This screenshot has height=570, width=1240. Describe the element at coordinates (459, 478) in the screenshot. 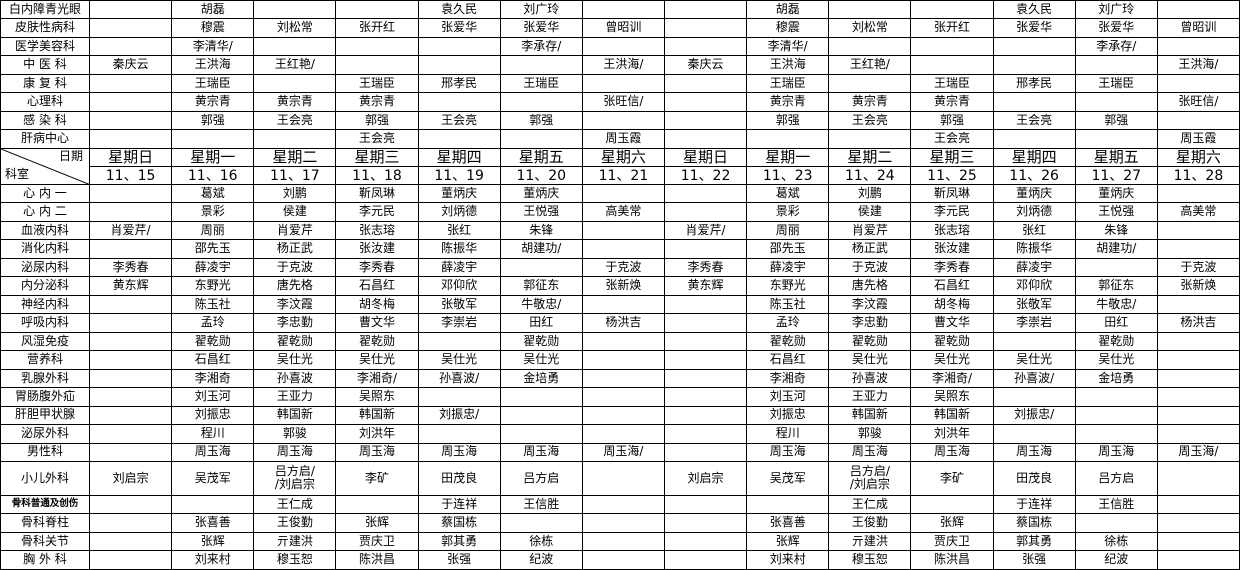

I see `schedule-cell: 田茂良` at that location.